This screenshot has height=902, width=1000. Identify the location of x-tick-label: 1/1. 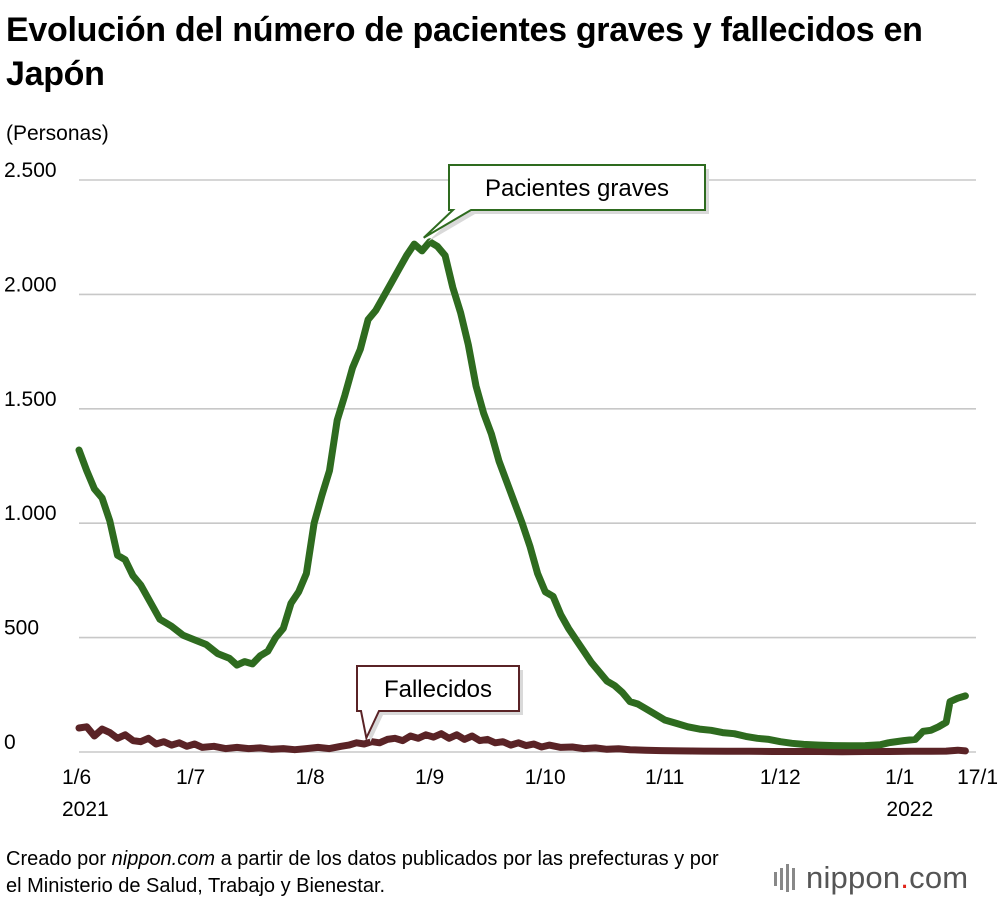
(899, 777).